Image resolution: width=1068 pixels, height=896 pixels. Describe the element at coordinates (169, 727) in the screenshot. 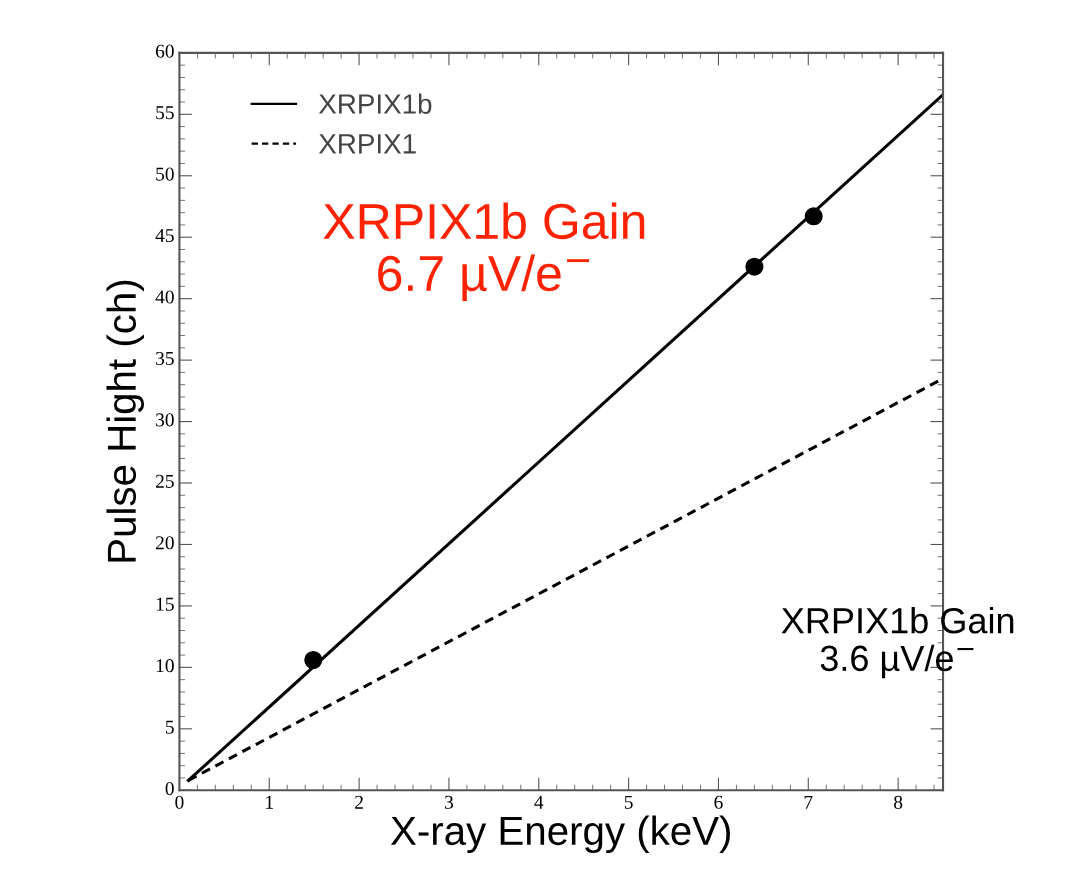

I see `y-tick-label: 5` at that location.